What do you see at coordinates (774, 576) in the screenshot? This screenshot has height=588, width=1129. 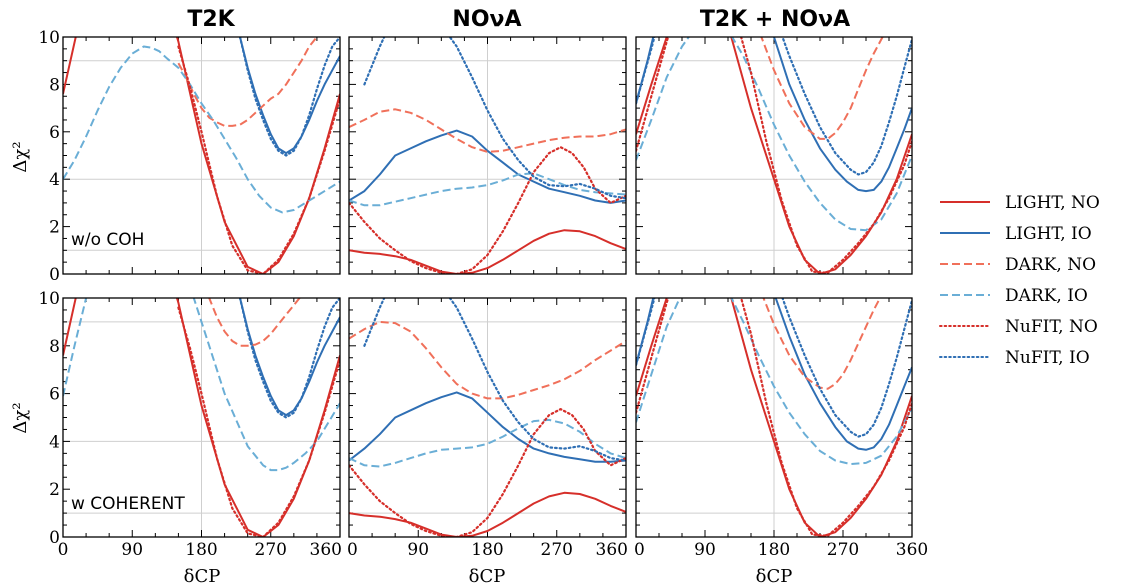 I see `x-axis-label-right: δCP` at bounding box center [774, 576].